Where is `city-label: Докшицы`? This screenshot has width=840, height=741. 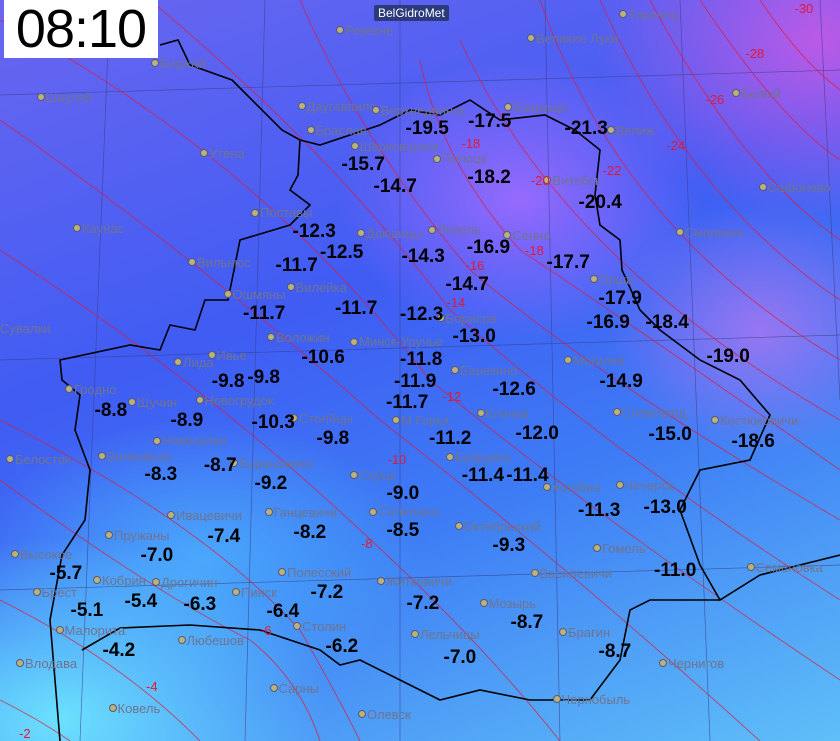 city-label: Докшицы is located at coordinates (394, 233).